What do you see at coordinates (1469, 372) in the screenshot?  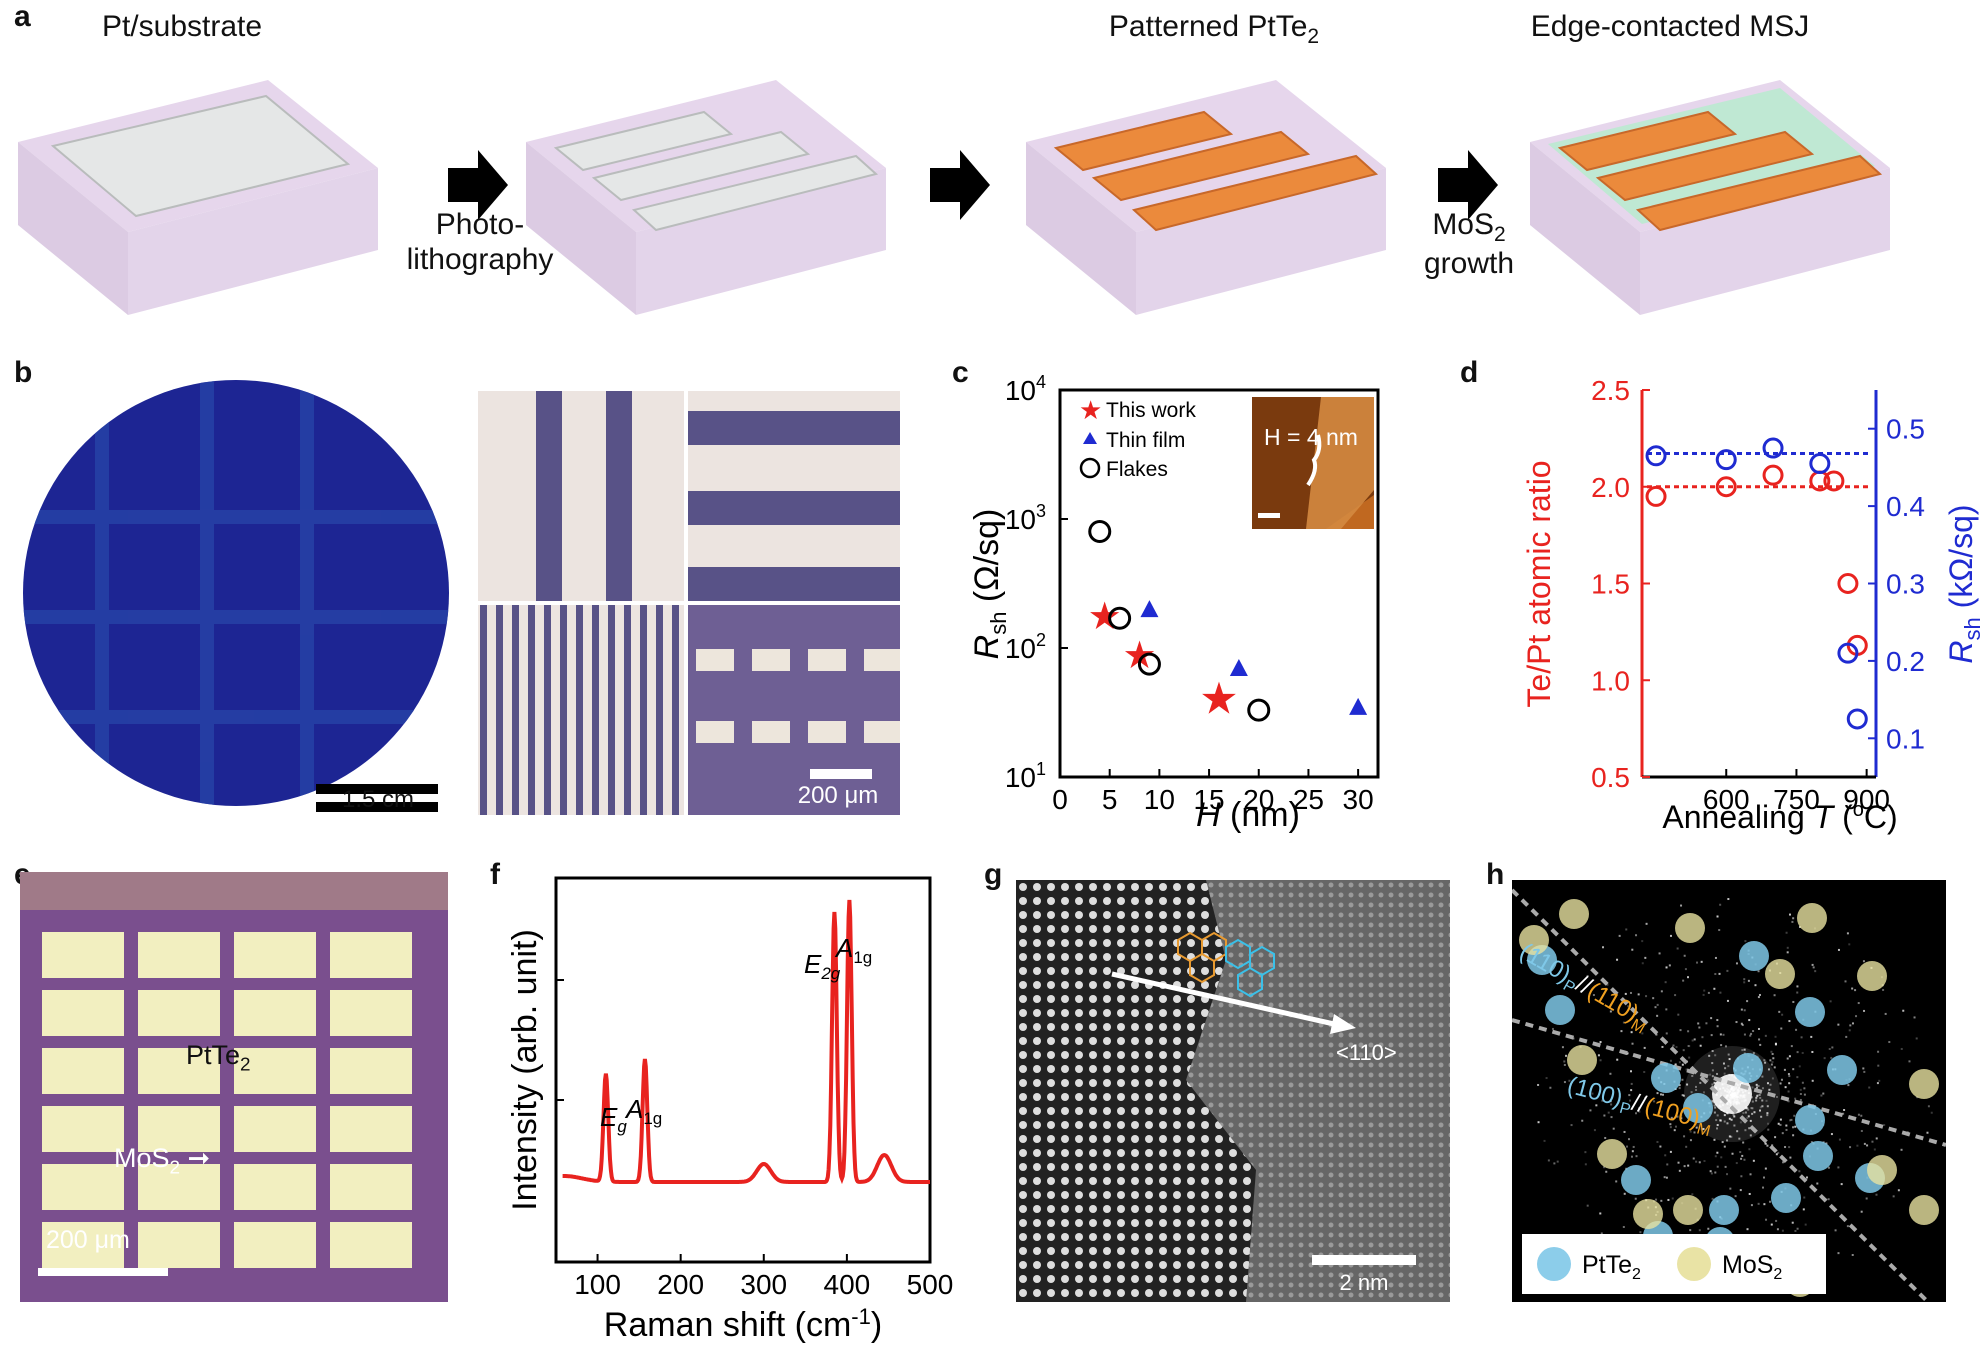 I see `panel-label-d: d` at bounding box center [1469, 372].